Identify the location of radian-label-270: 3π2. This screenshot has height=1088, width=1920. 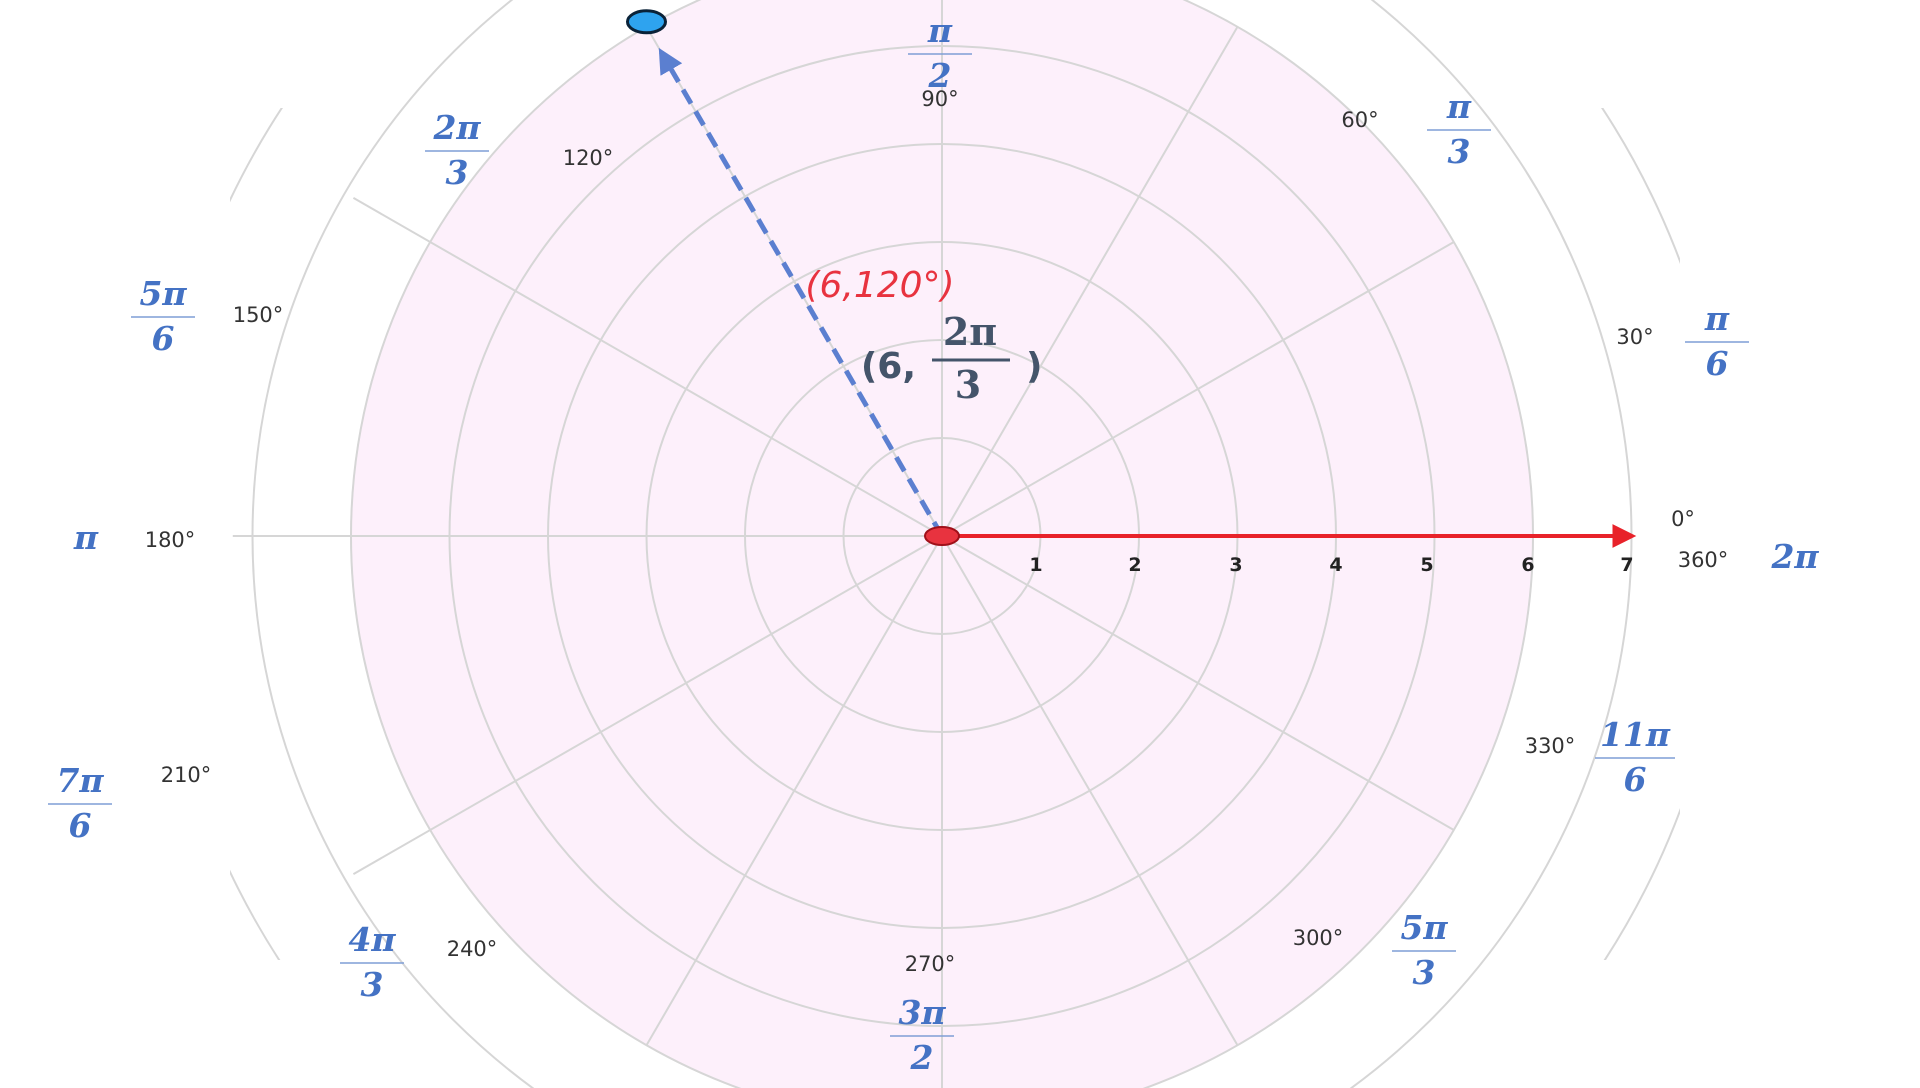
(922, 1035).